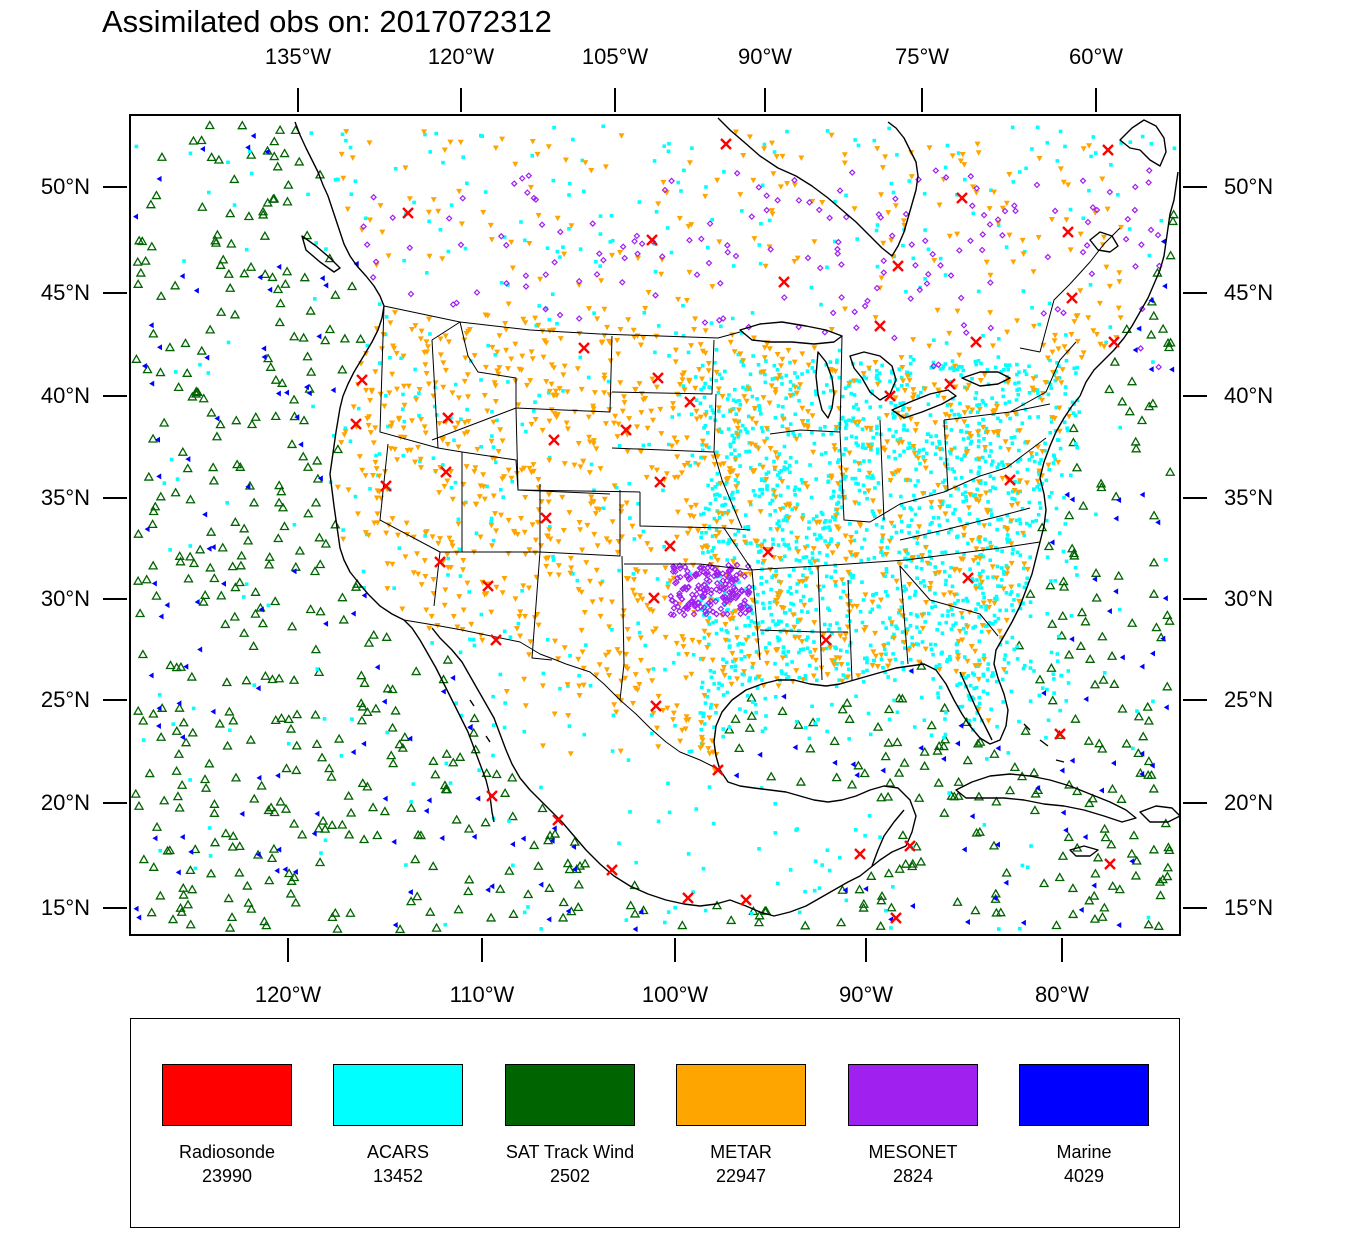  I want to click on lake-huron, so click(873, 376).